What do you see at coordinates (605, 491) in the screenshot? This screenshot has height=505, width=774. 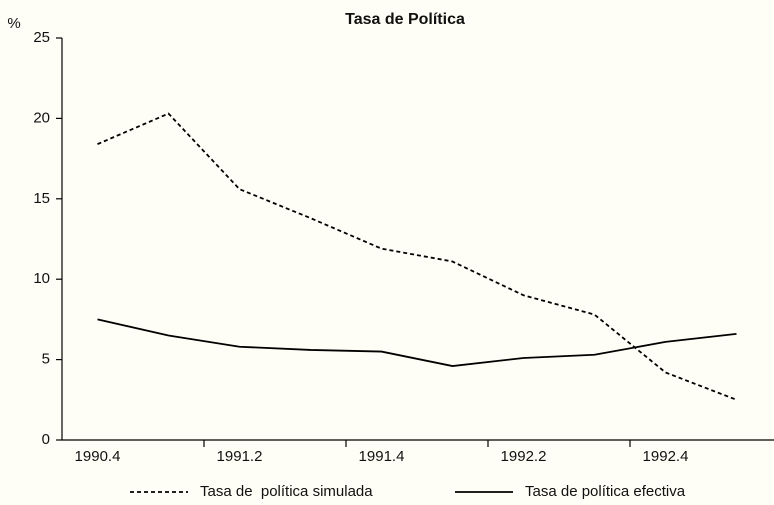 I see `legend-label: Tasa de política efectiva` at bounding box center [605, 491].